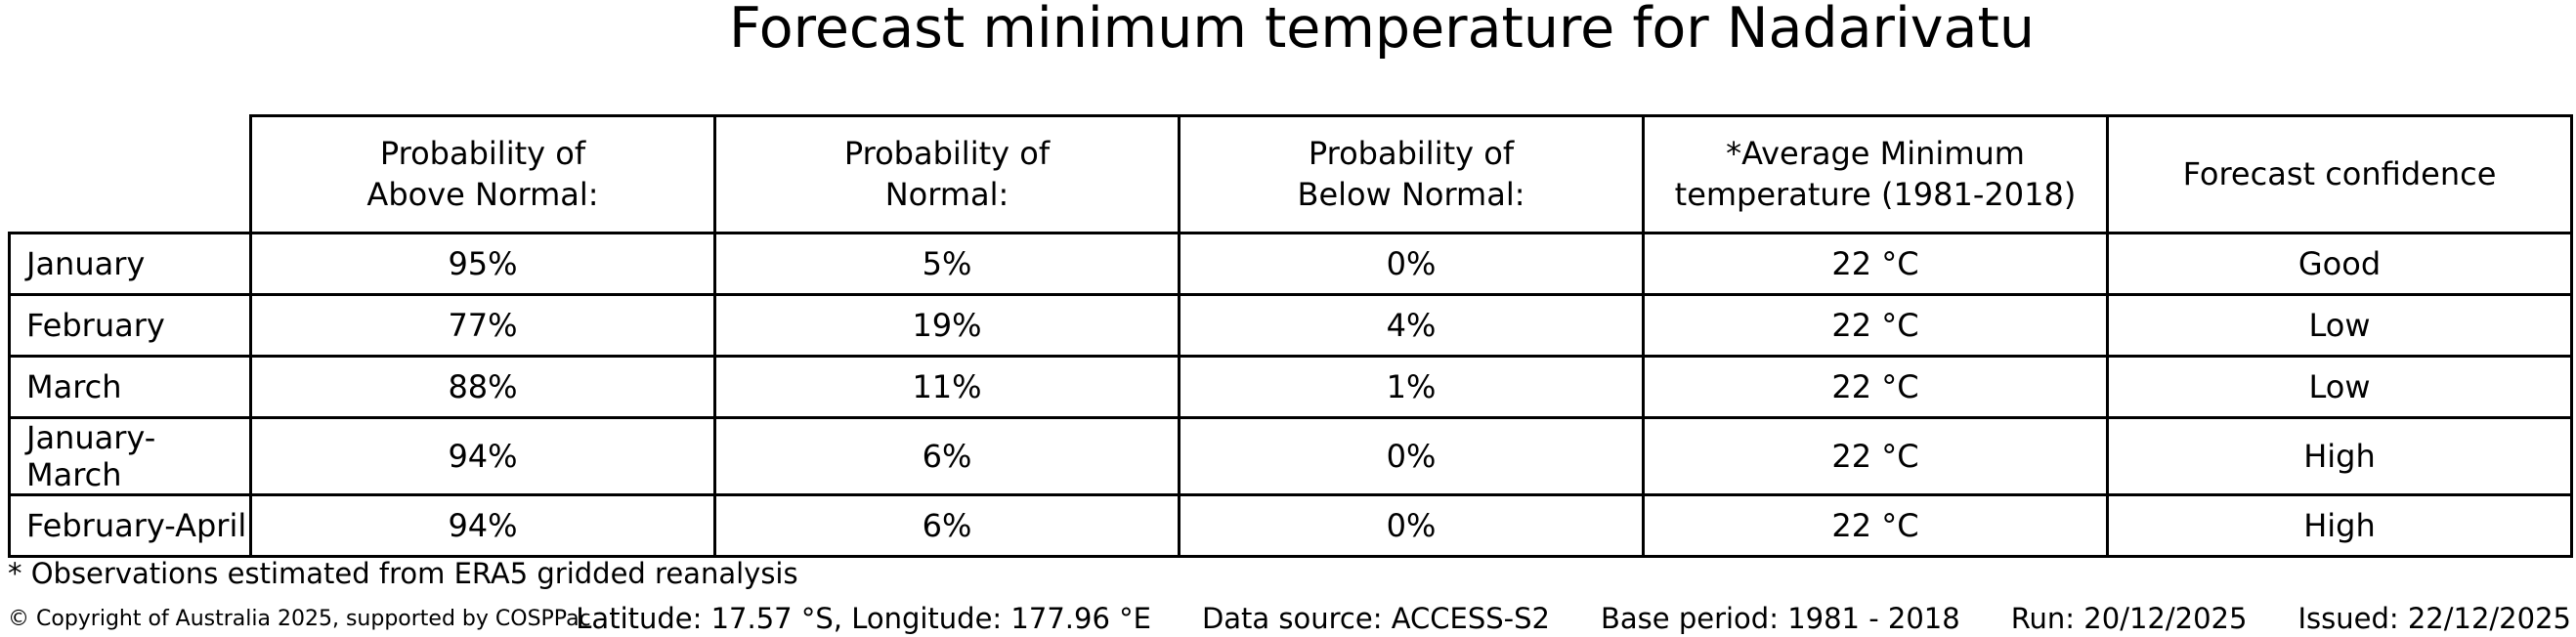 Image resolution: width=2576 pixels, height=637 pixels. I want to click on cell-normal: 19%, so click(947, 325).